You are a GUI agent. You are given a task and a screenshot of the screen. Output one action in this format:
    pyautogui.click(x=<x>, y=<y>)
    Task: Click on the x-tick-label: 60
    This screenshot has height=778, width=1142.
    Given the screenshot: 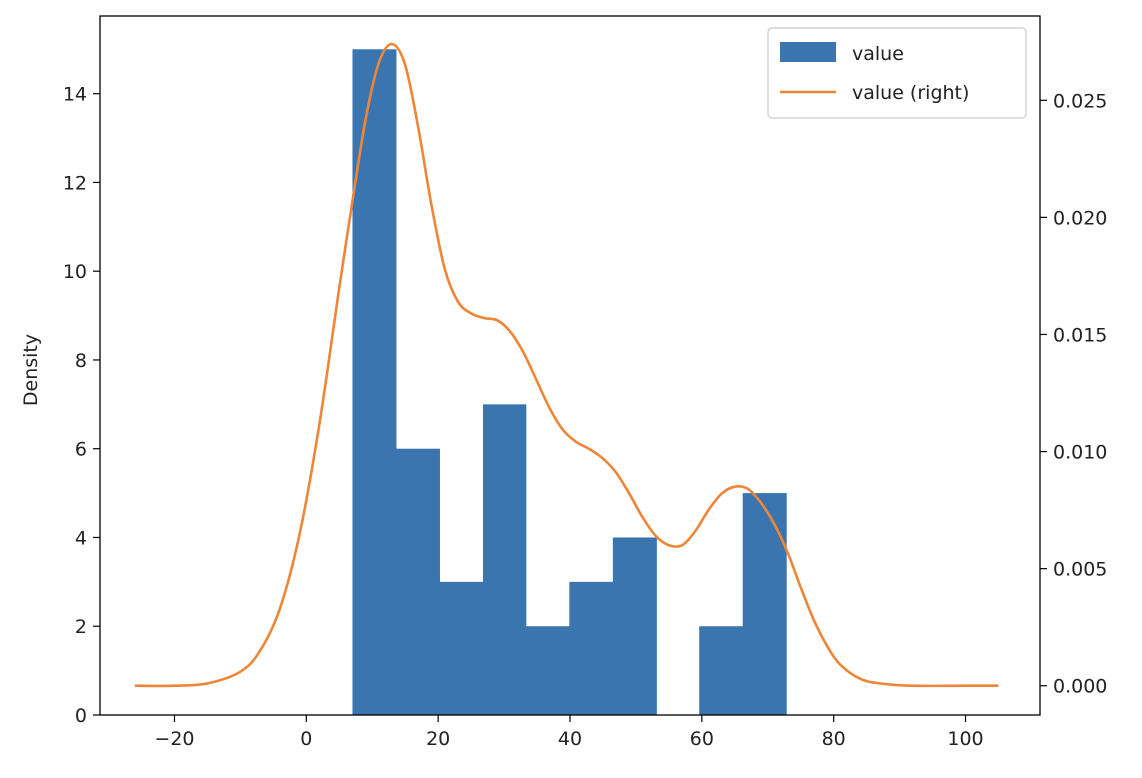 What is the action you would take?
    pyautogui.click(x=702, y=739)
    